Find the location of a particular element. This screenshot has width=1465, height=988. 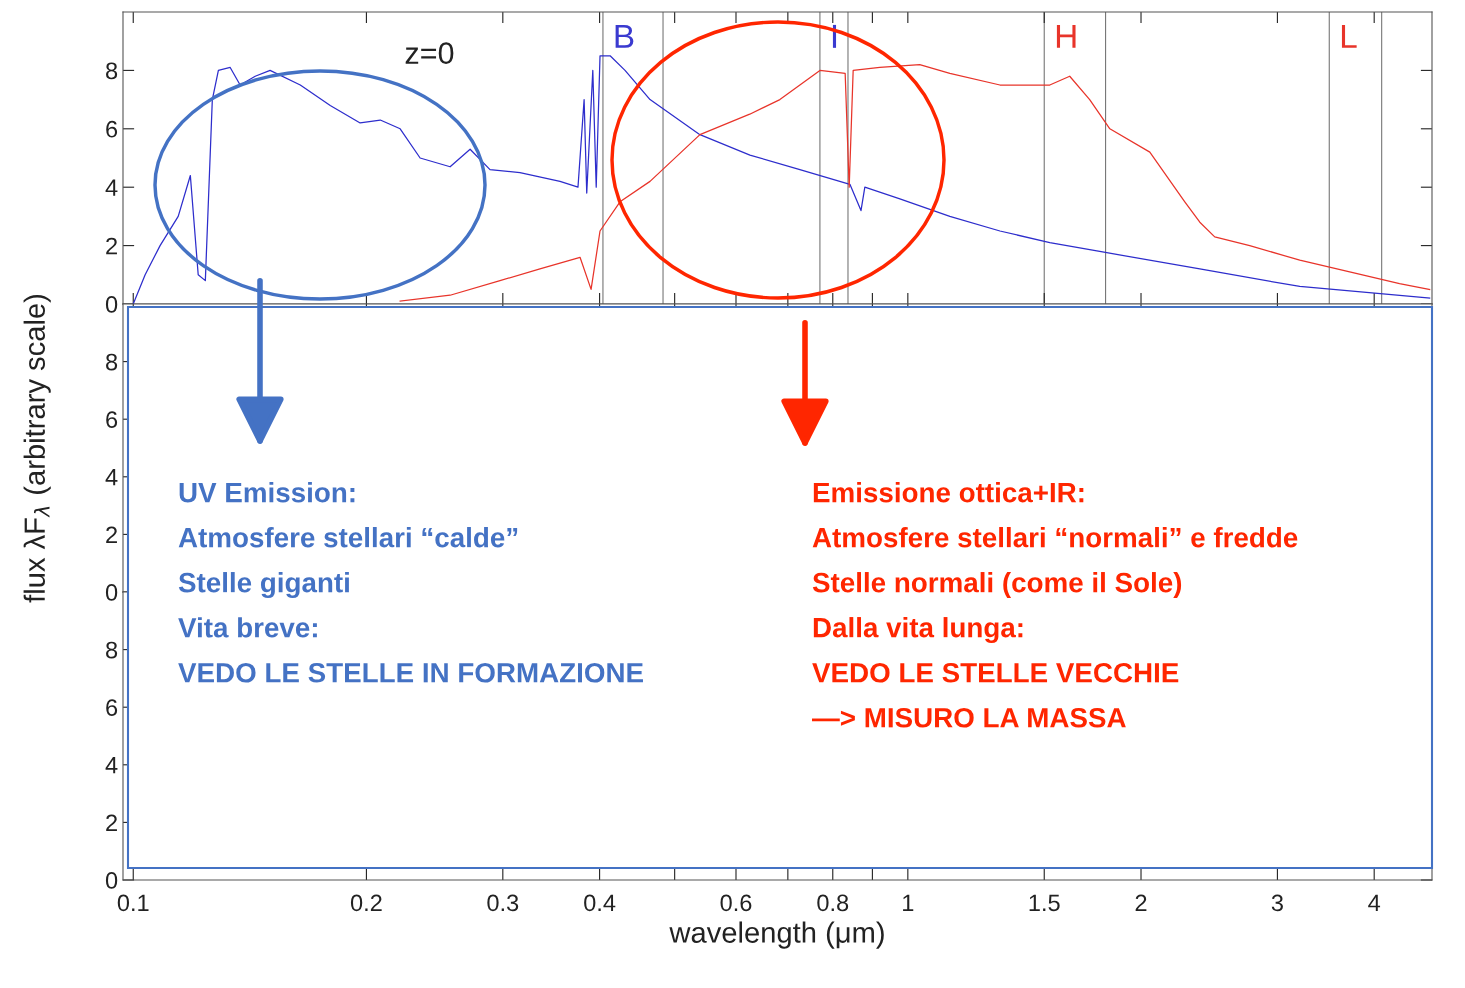

annotation: z=0 is located at coordinates (429, 53).